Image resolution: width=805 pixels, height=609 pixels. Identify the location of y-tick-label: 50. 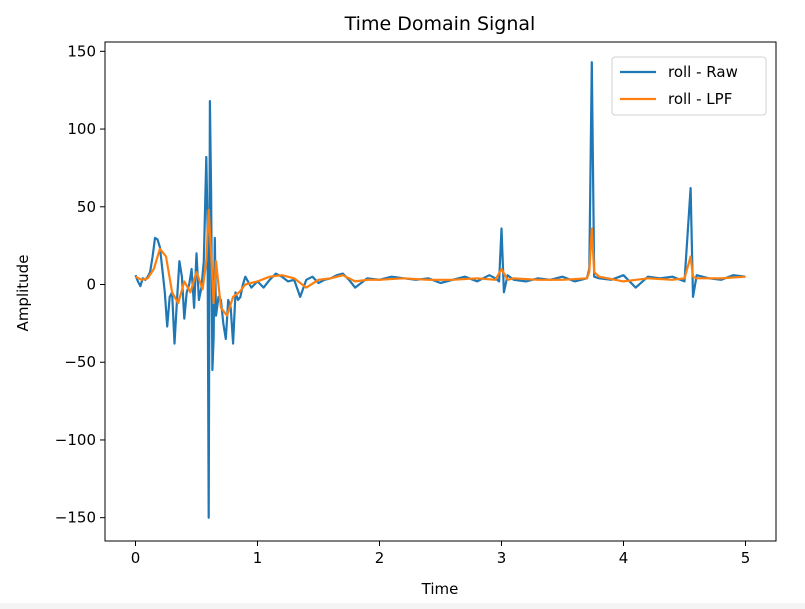
(86, 207).